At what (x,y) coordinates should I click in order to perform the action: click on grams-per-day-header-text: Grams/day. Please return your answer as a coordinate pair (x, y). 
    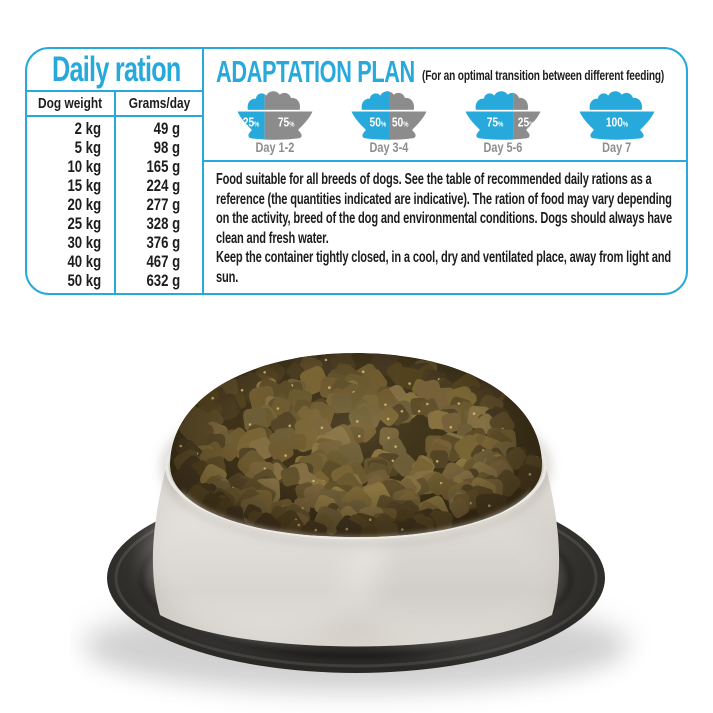
    Looking at the image, I should click on (159, 104).